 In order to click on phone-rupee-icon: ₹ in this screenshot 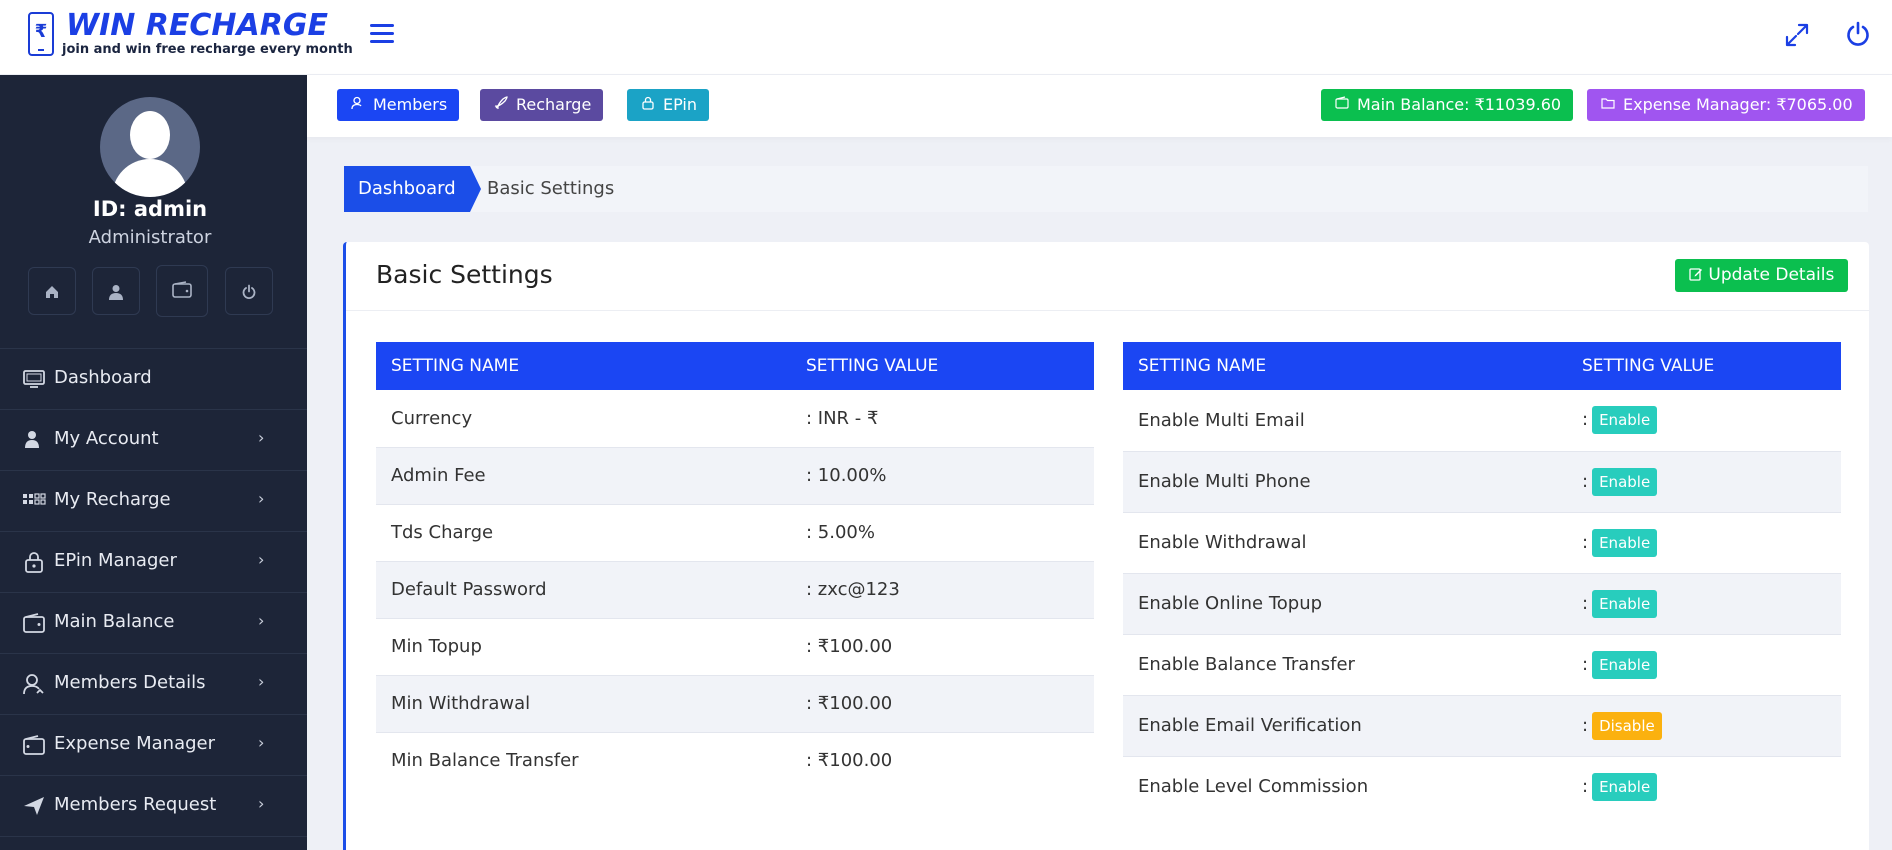, I will do `click(41, 34)`.